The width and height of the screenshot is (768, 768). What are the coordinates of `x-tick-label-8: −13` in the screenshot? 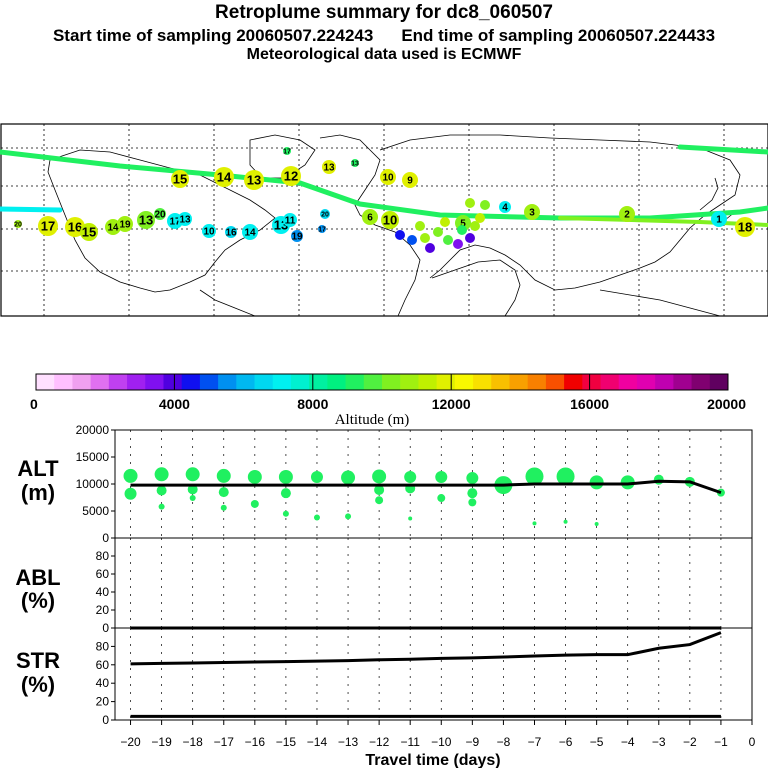 It's located at (348, 742).